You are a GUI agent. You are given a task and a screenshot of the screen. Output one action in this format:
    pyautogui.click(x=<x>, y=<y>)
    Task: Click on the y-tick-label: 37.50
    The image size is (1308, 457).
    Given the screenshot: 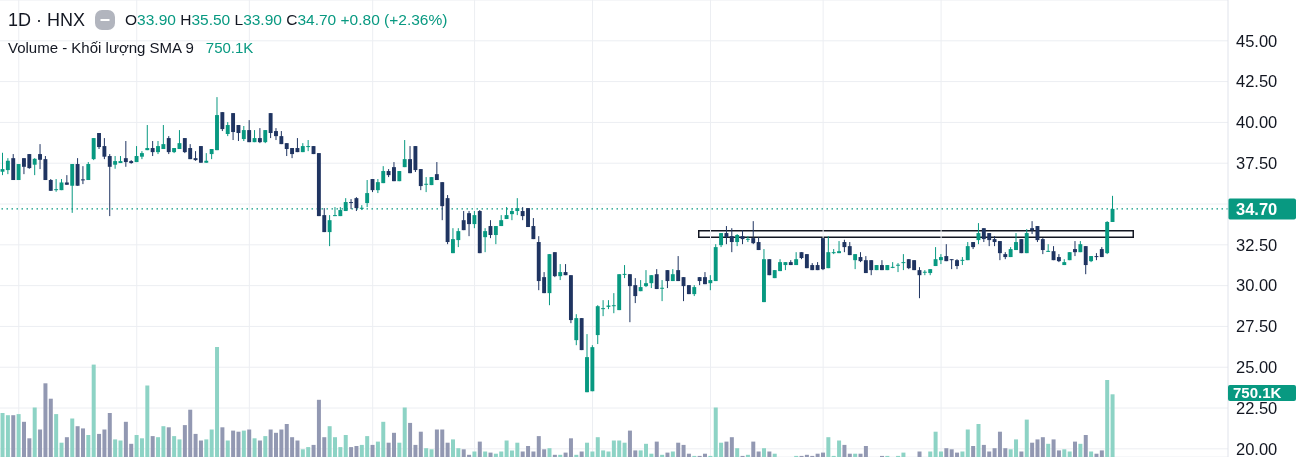 What is the action you would take?
    pyautogui.click(x=1257, y=163)
    